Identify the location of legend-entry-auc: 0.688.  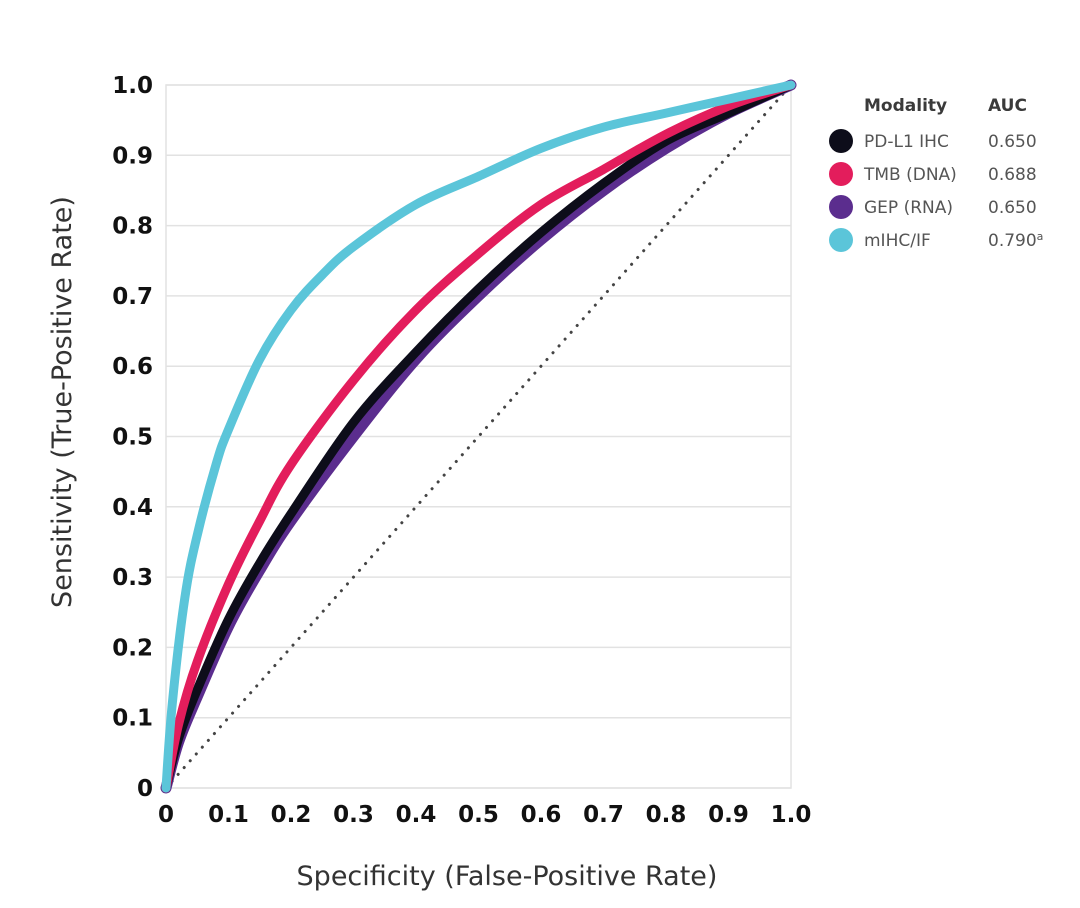
(1012, 175).